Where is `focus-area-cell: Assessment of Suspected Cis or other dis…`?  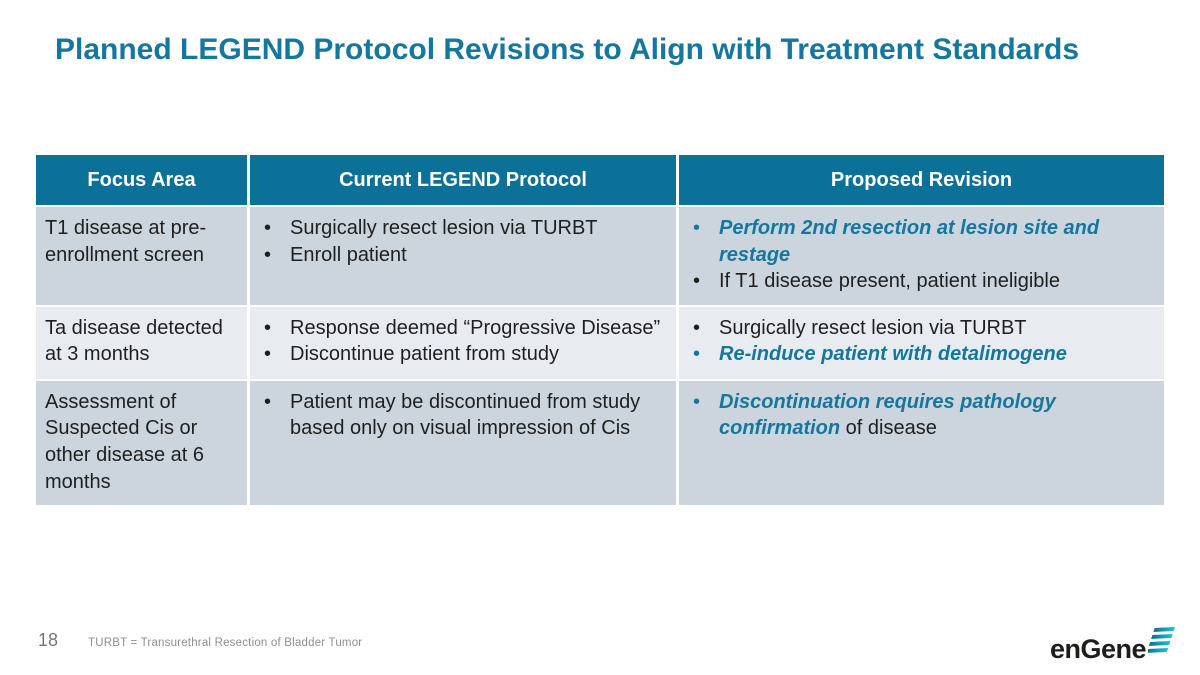
focus-area-cell: Assessment of Suspected Cis or other dis… is located at coordinates (141, 443).